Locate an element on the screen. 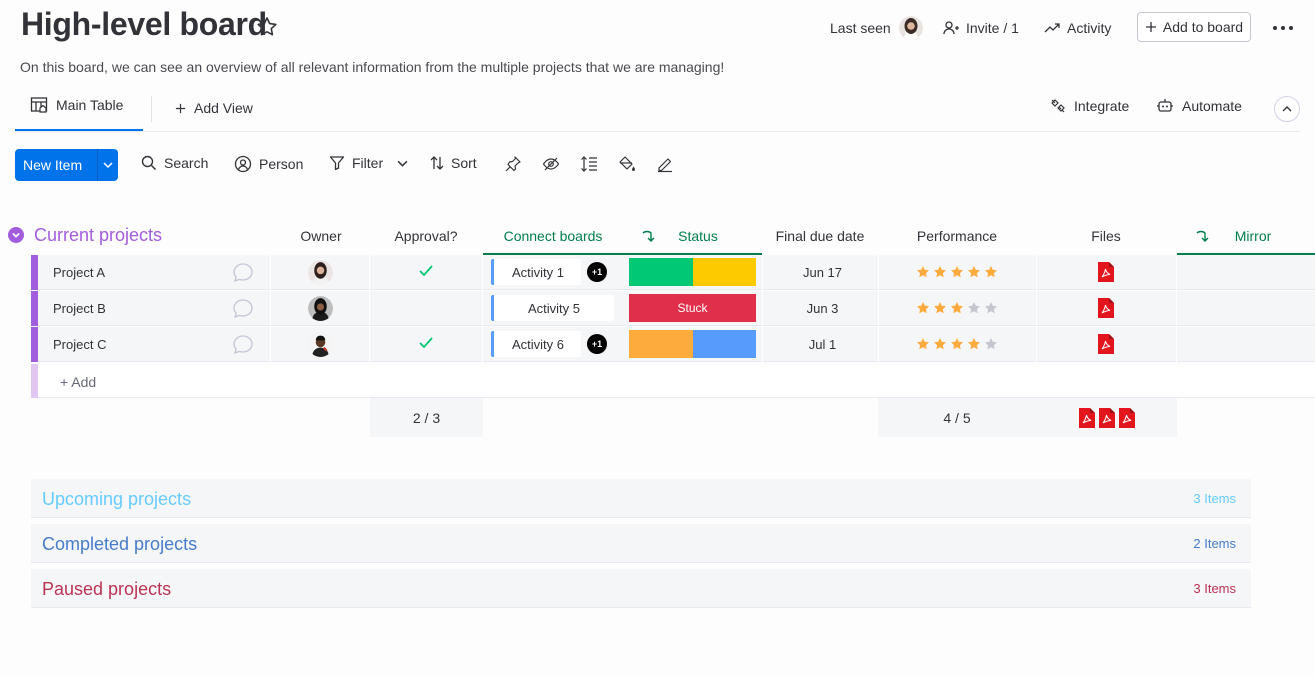 The image size is (1315, 677). status-cell: Stuck is located at coordinates (692, 308).